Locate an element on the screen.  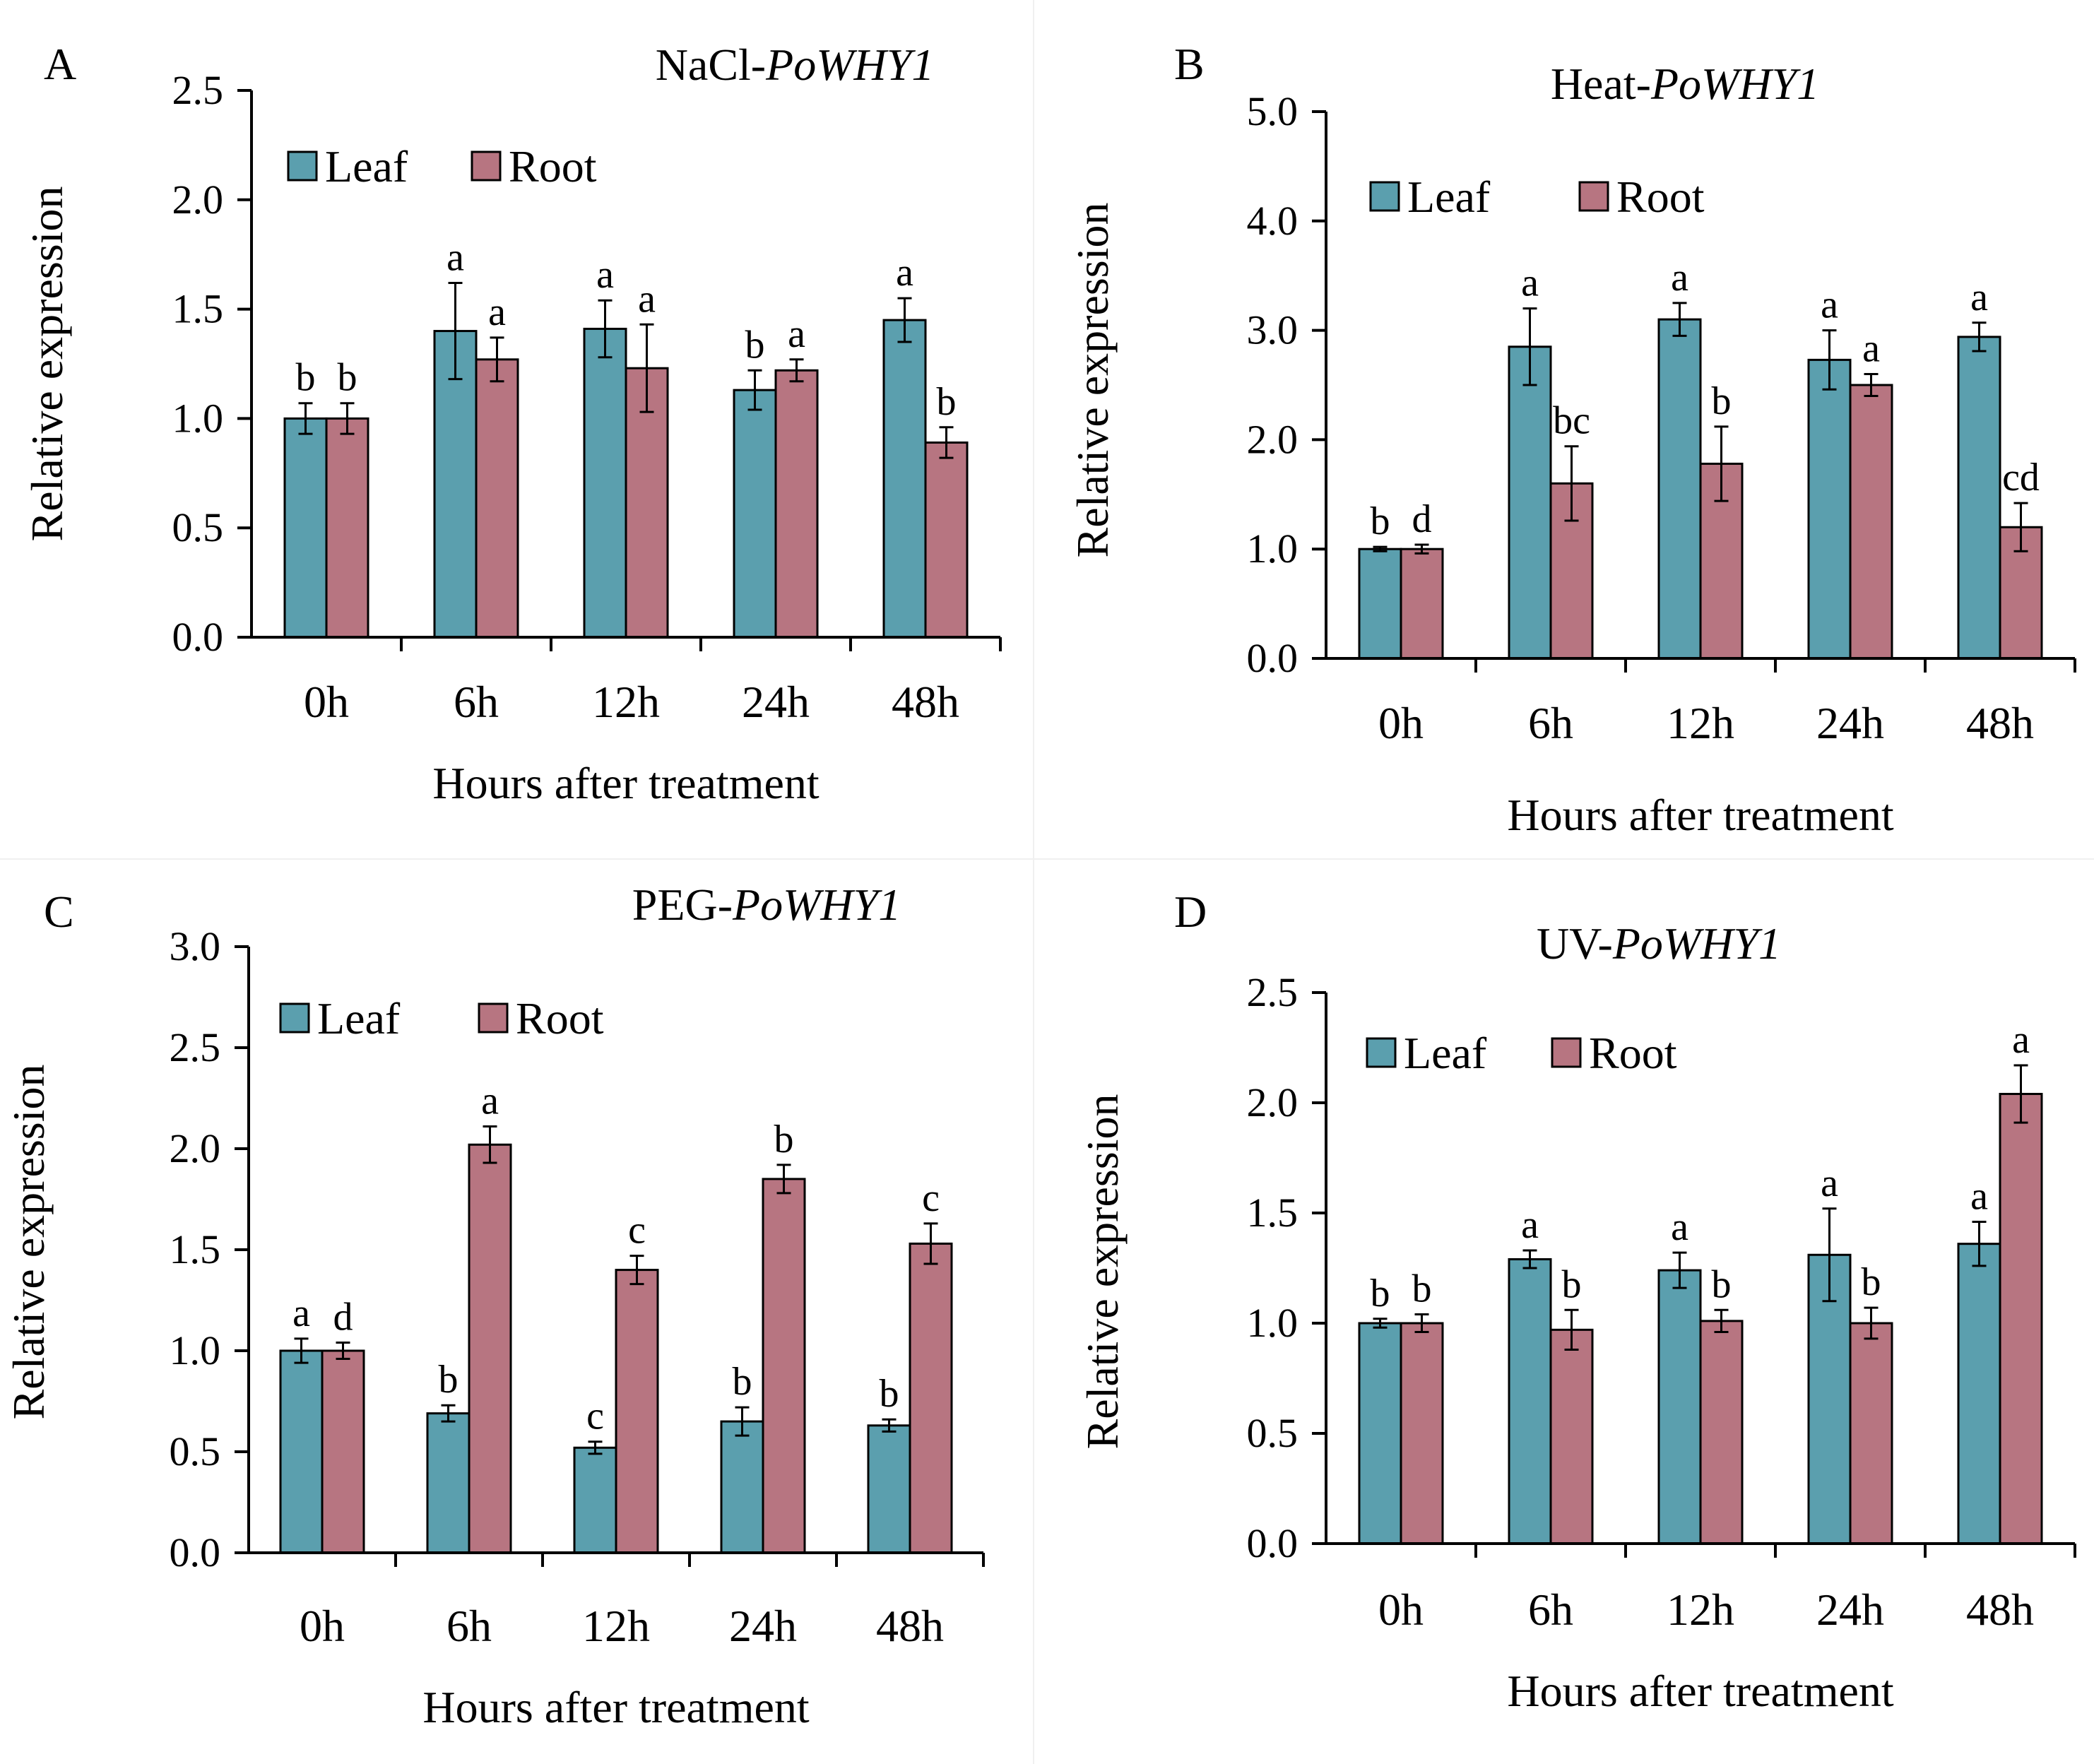
y-tick-label: 4.0 is located at coordinates (1273, 221).